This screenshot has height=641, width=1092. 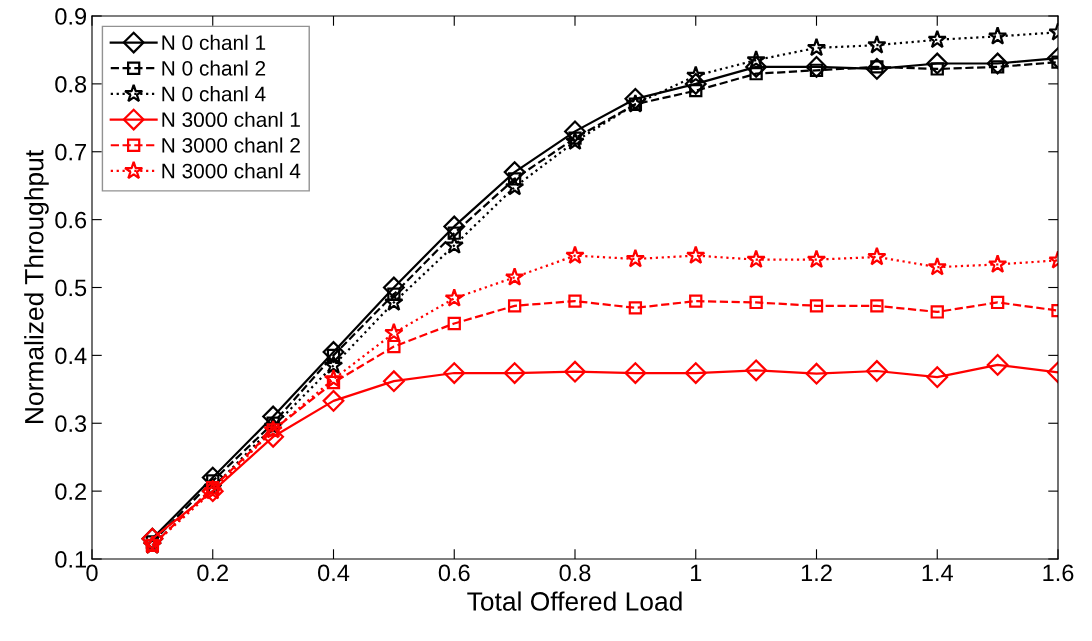 What do you see at coordinates (454, 573) in the screenshot?
I see `x-tick-label: 0.6` at bounding box center [454, 573].